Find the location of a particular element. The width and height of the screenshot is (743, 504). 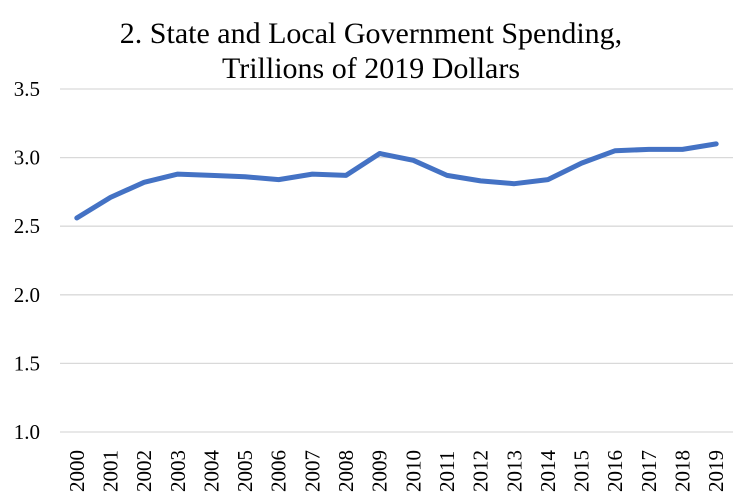

series-layer is located at coordinates (396, 181).